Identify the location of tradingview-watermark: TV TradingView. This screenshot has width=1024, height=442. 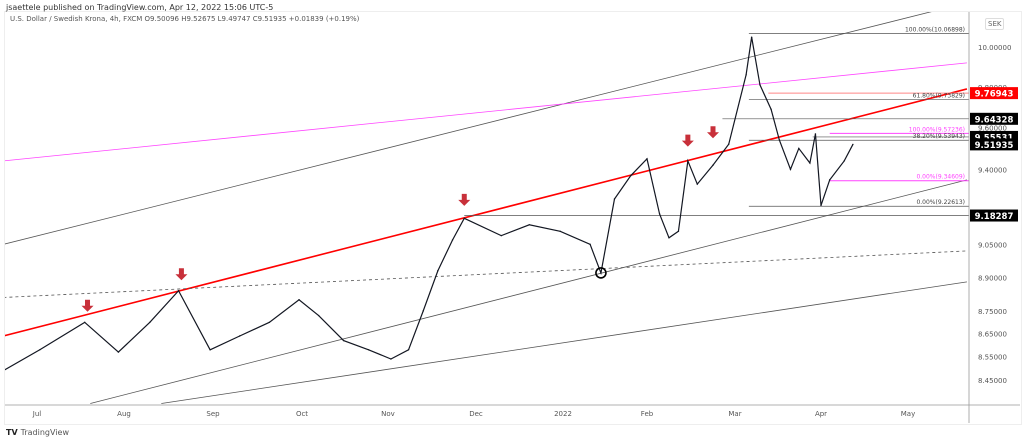
(37, 432).